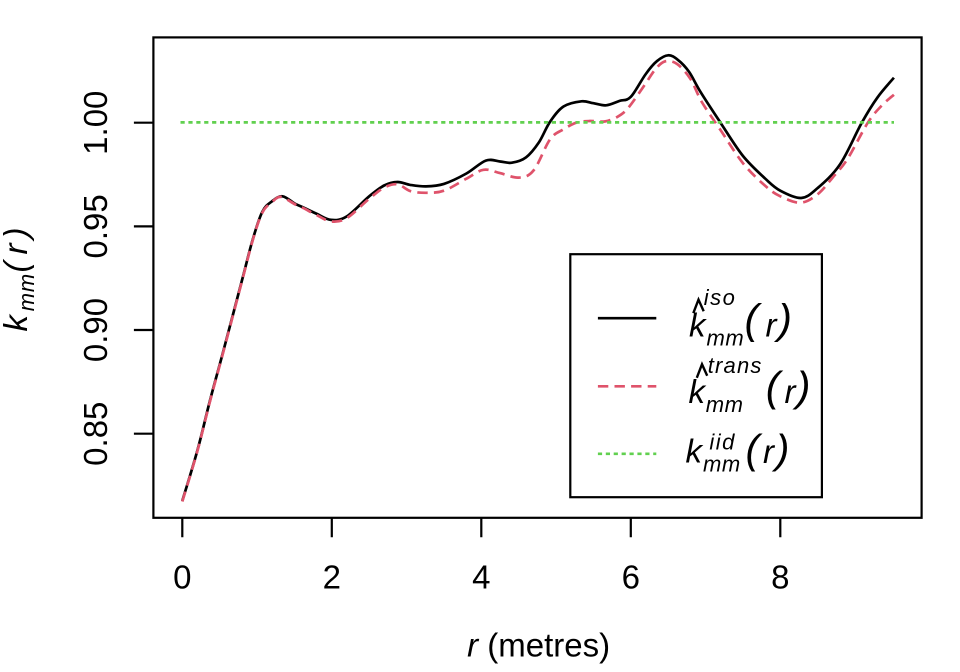  Describe the element at coordinates (735, 365) in the screenshot. I see `svg-text: trans` at that location.